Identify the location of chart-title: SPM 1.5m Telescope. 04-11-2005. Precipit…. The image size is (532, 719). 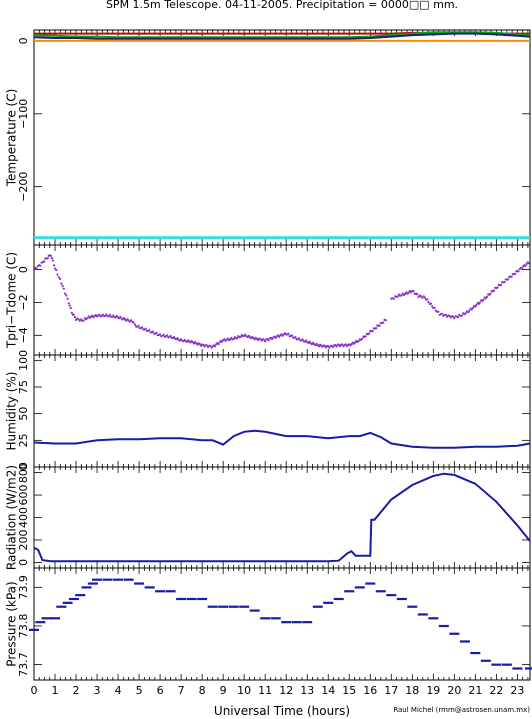
(282, 5).